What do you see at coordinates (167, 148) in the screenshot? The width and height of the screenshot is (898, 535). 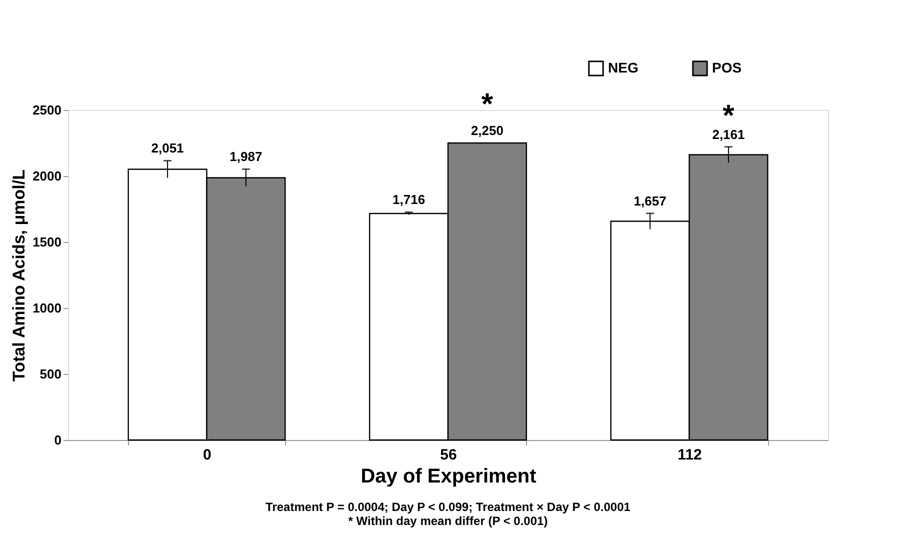 I see `data-label: 2,051` at bounding box center [167, 148].